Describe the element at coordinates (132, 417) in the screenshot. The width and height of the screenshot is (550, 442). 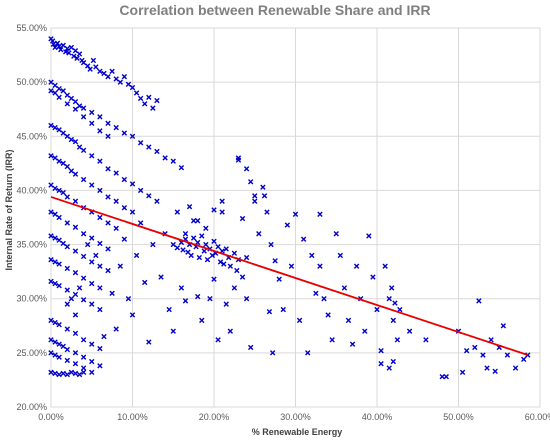
I see `x-tick-label: 10.00%` at that location.